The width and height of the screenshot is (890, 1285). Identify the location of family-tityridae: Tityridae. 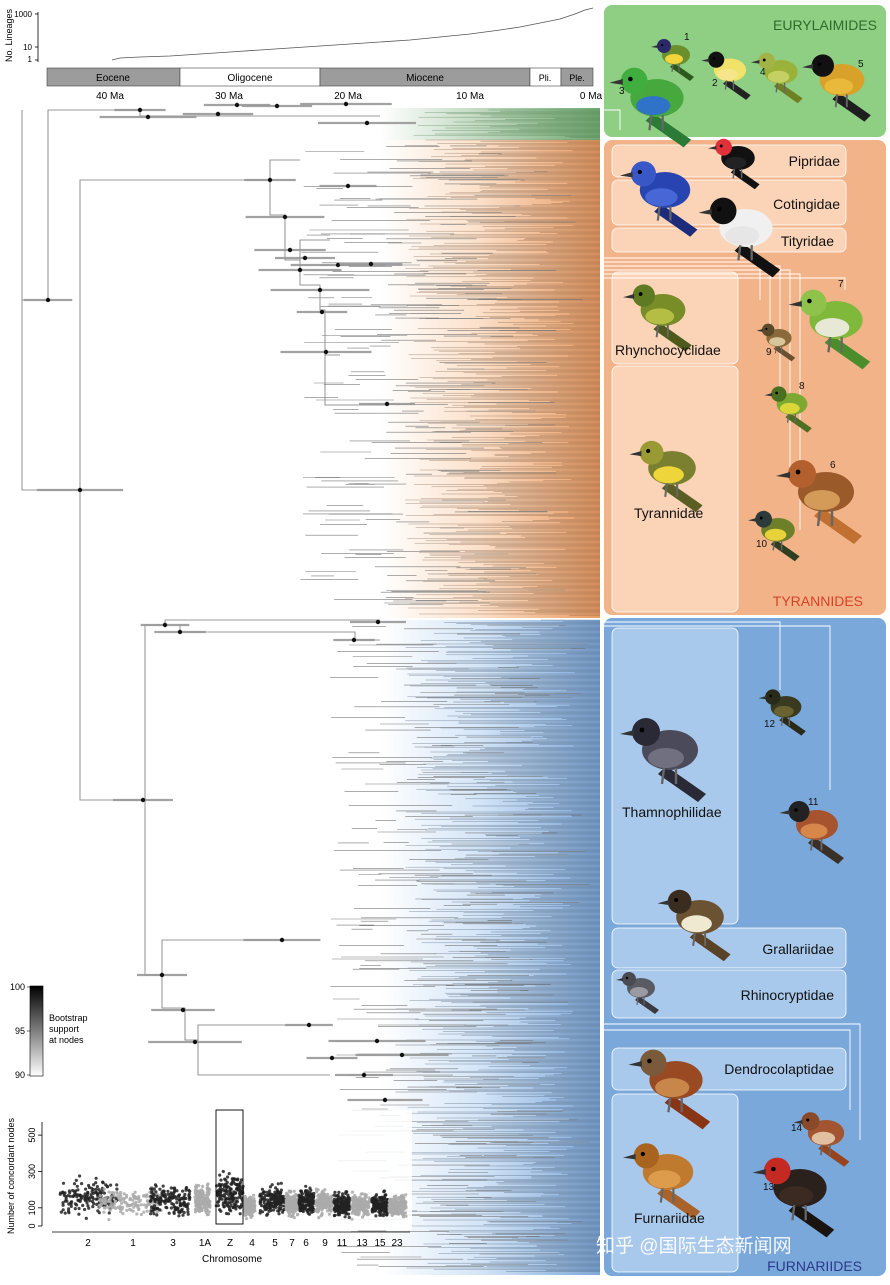
(807, 241).